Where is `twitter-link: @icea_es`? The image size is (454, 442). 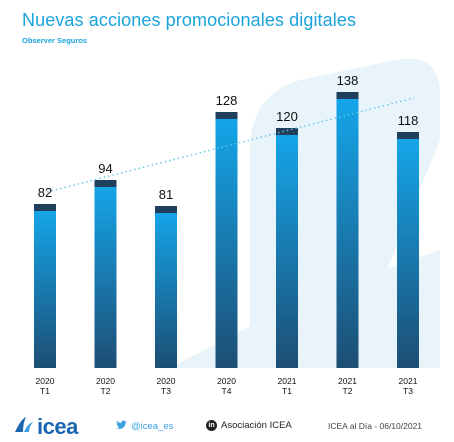 twitter-link: @icea_es is located at coordinates (144, 426).